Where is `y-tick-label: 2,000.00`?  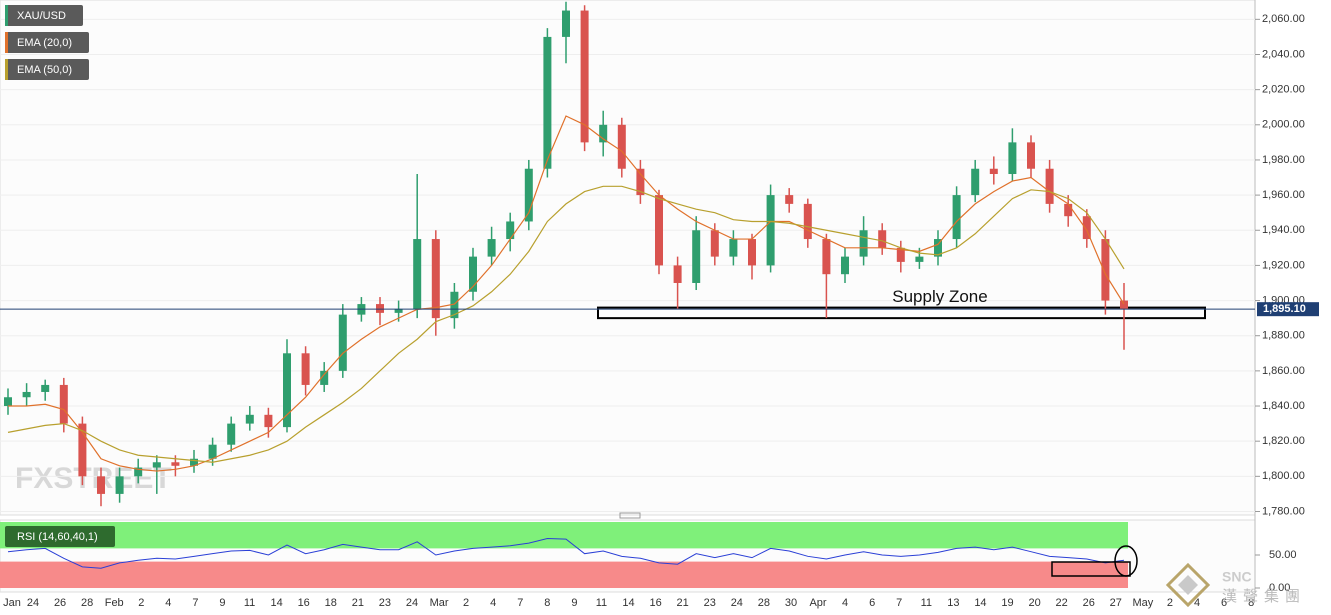
y-tick-label: 2,000.00 is located at coordinates (1283, 125).